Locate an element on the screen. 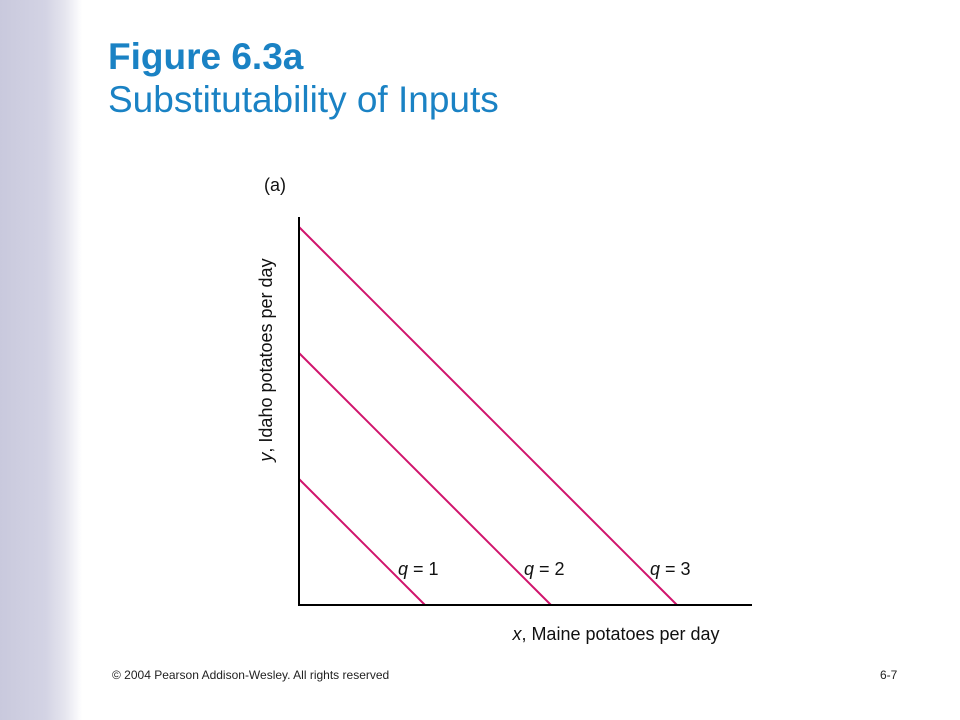 Image resolution: width=960 pixels, height=720 pixels. page-number: 6-7 is located at coordinates (889, 675).